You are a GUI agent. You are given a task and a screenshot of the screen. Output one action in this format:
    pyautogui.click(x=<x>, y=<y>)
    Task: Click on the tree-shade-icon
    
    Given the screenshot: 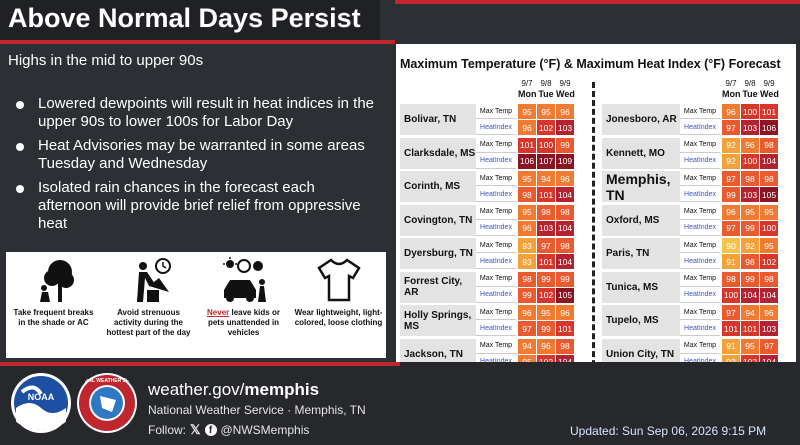 What is the action you would take?
    pyautogui.click(x=56, y=281)
    